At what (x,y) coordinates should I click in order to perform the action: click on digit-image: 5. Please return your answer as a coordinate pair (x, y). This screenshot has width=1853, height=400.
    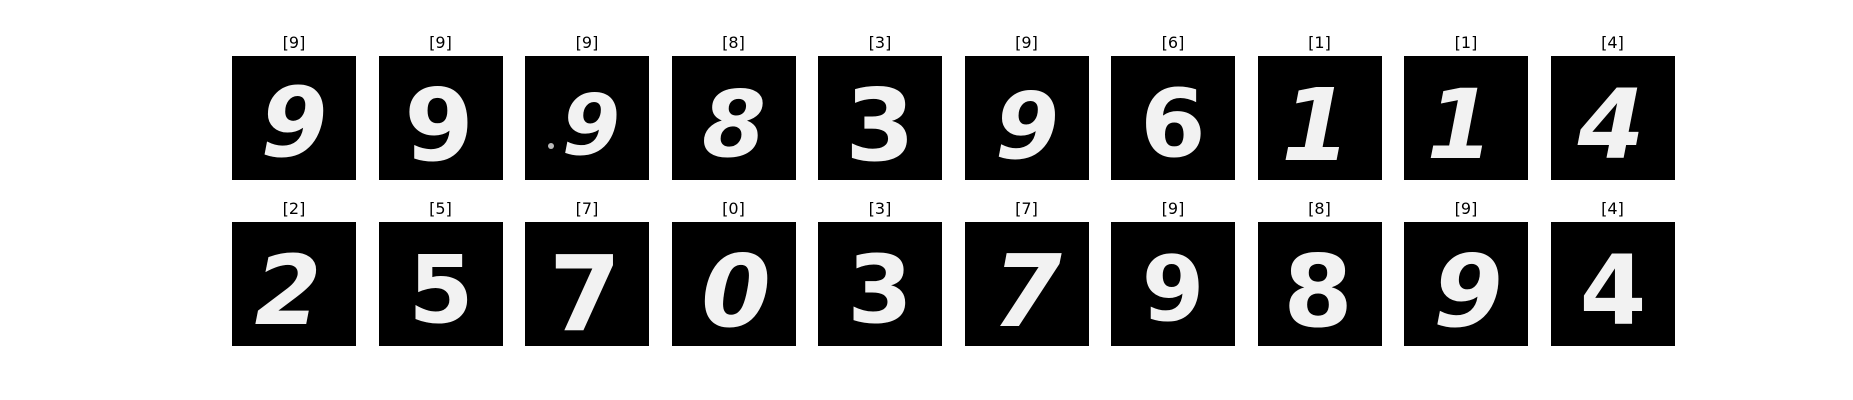
    Looking at the image, I should click on (440, 284).